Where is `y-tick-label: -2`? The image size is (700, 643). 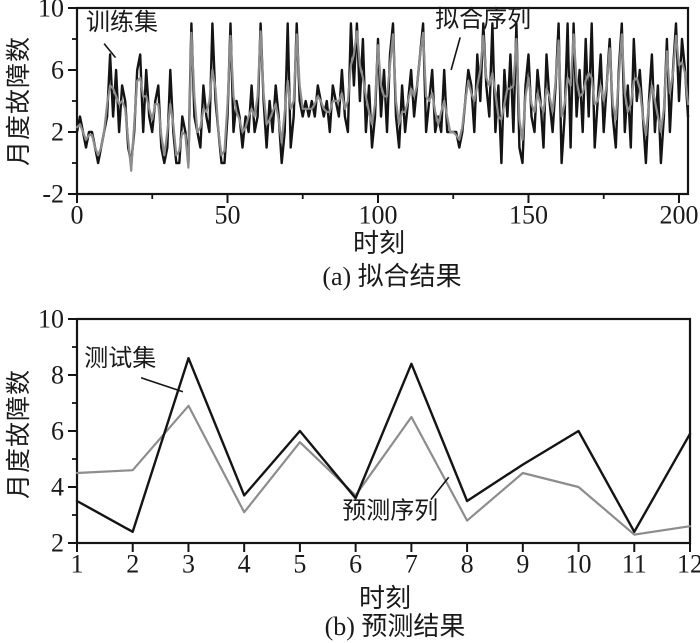 y-tick-label: -2 is located at coordinates (53, 194).